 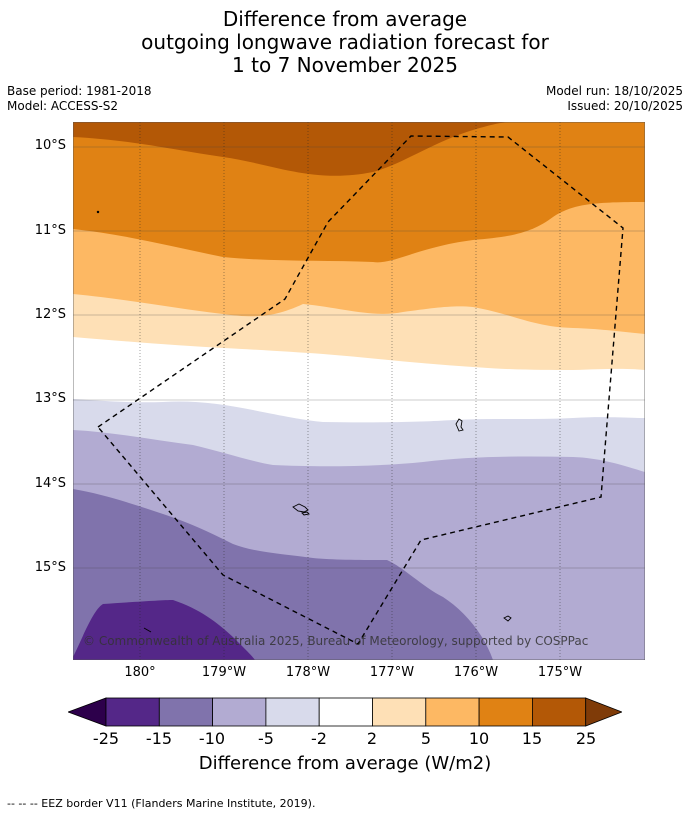 I want to click on lon-label-175w: 175°W, so click(x=560, y=672).